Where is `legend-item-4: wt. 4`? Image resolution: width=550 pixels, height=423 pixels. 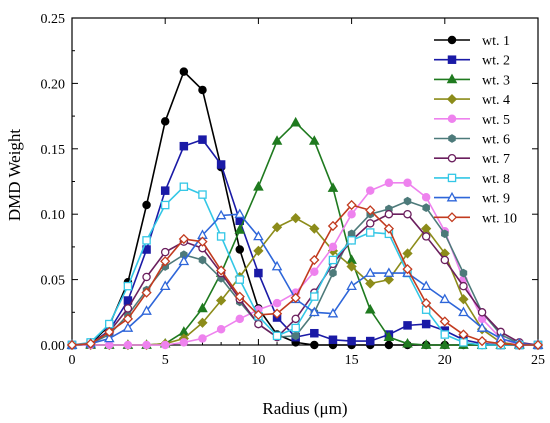
legend-item-4: wt. 4 is located at coordinates (472, 100).